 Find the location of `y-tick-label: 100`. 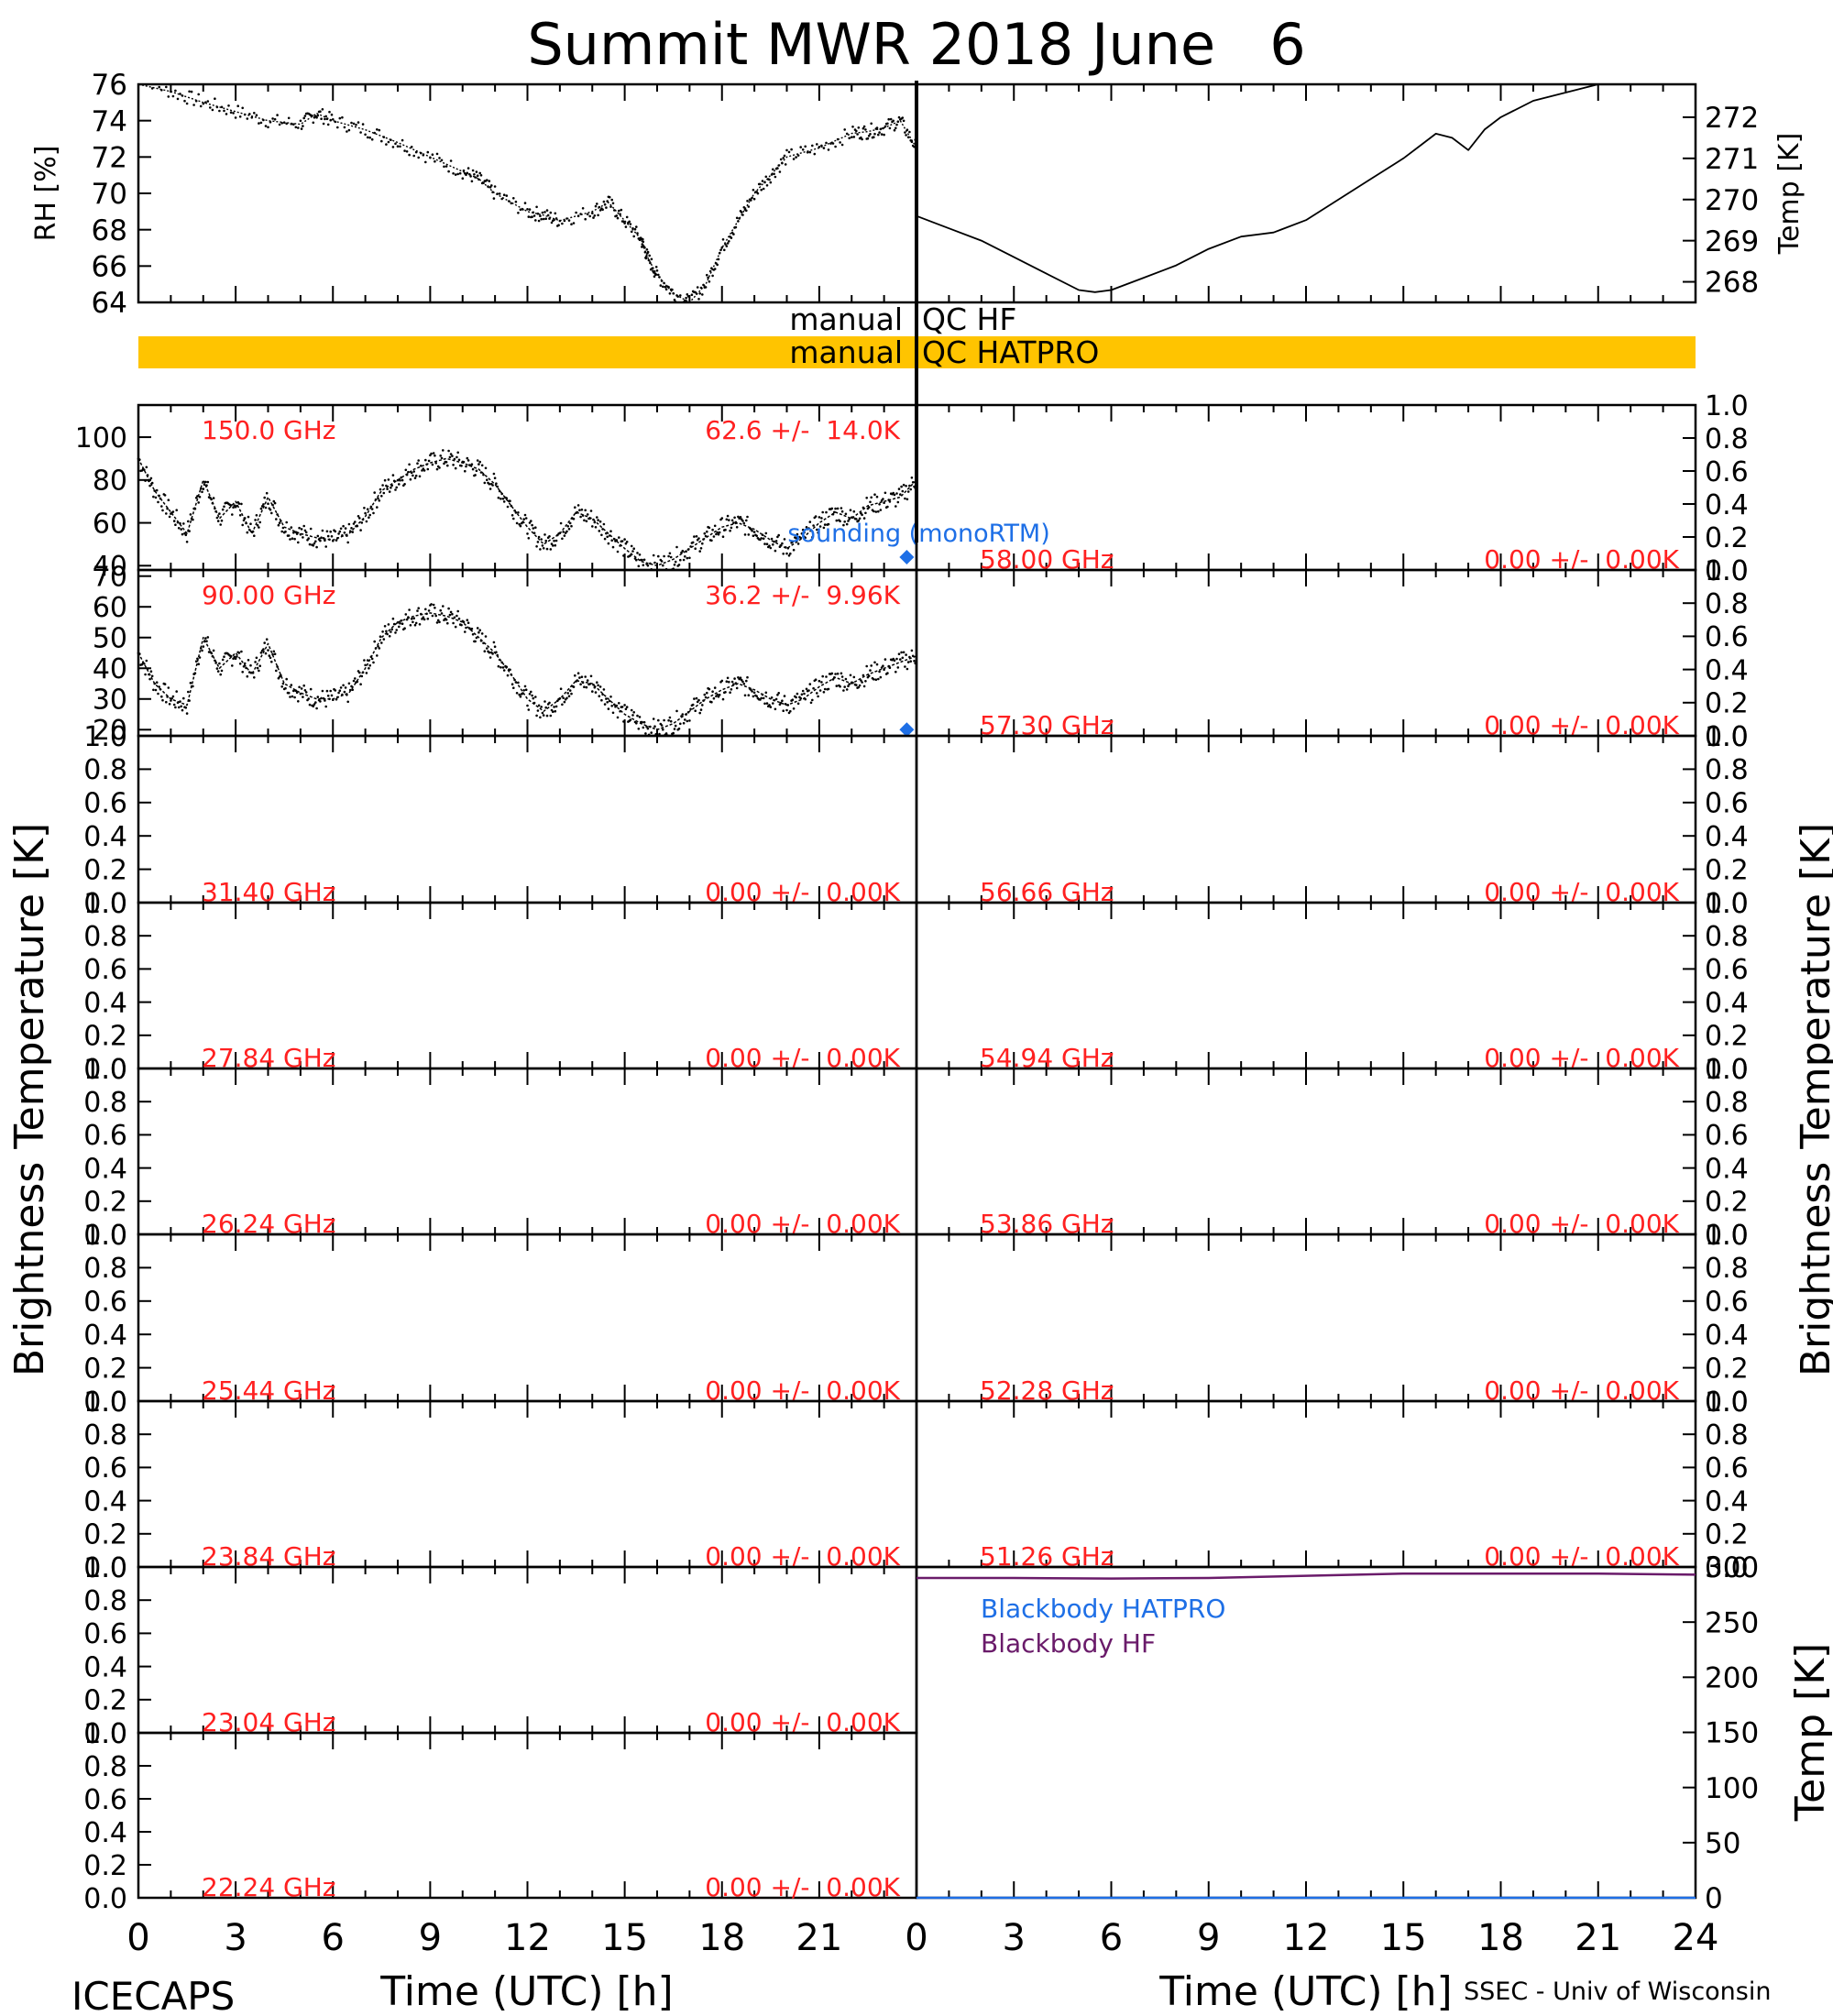

y-tick-label: 100 is located at coordinates (1732, 1788).